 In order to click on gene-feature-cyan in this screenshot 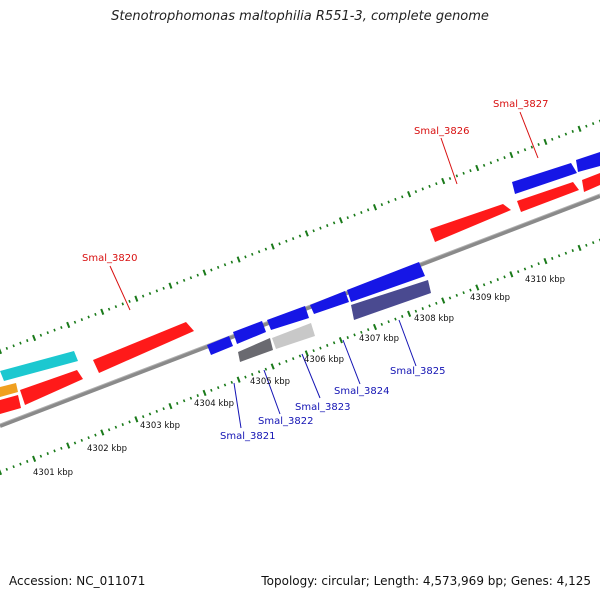, I will do `click(39, 366)`.